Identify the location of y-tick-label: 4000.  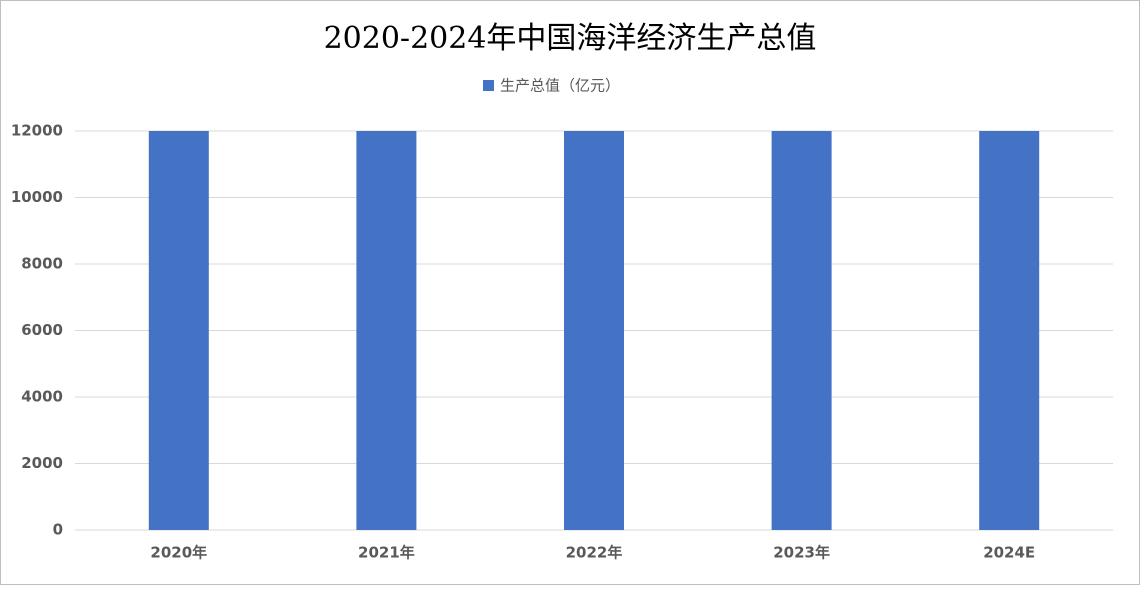
(42, 397).